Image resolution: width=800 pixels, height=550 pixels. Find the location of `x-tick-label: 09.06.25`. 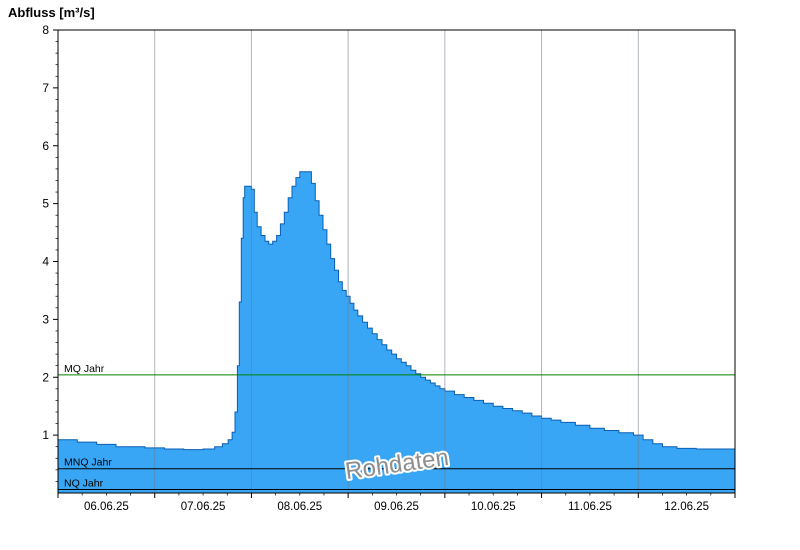

x-tick-label: 09.06.25 is located at coordinates (396, 507).